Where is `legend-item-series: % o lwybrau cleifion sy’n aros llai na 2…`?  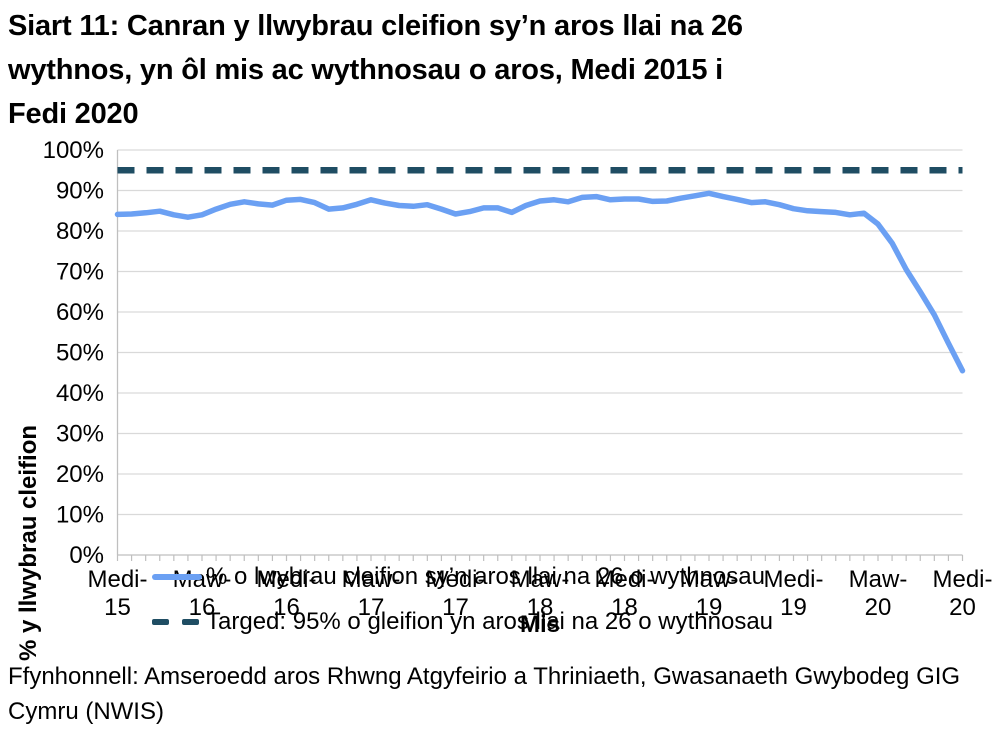 legend-item-series: % o lwybrau cleifion sy’n aros llai na 2… is located at coordinates (458, 577).